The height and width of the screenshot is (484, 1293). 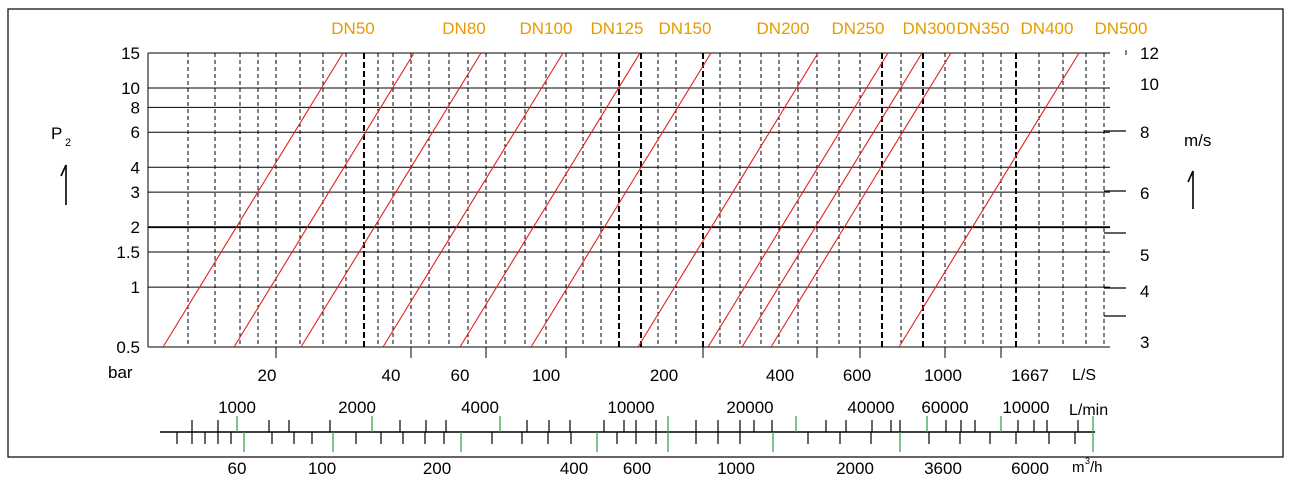 What do you see at coordinates (357, 407) in the screenshot?
I see `lmin-tick-label: 2000` at bounding box center [357, 407].